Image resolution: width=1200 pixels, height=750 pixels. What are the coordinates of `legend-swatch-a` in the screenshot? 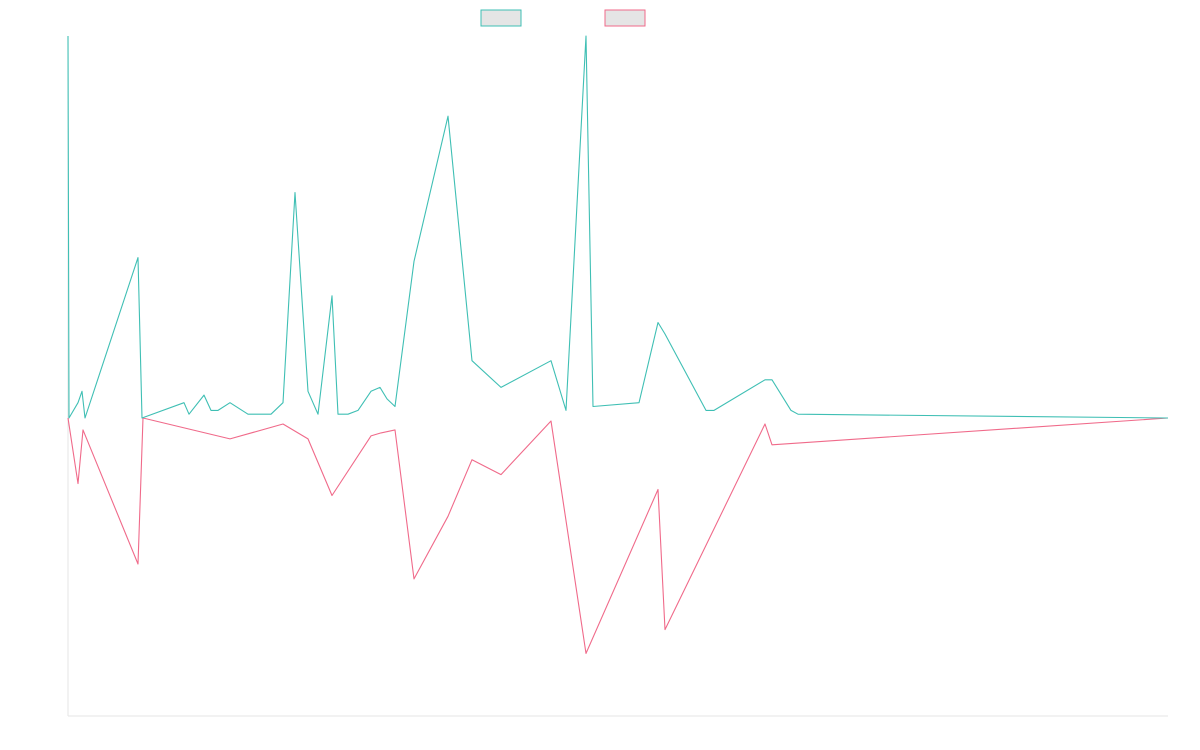 It's located at (501, 18).